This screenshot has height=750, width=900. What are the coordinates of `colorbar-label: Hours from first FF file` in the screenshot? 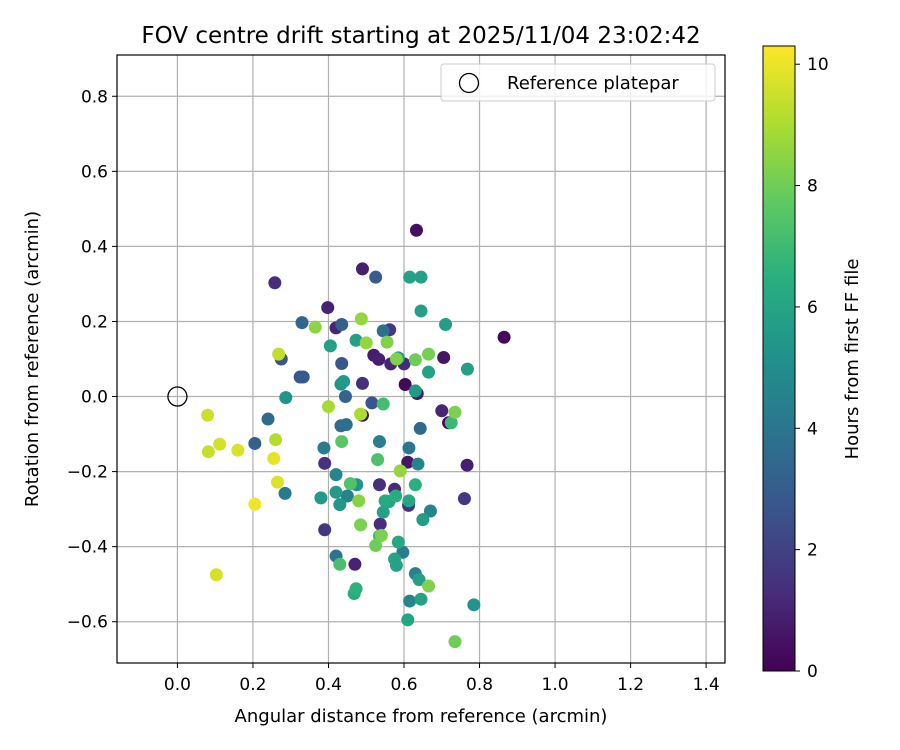 It's located at (852, 359).